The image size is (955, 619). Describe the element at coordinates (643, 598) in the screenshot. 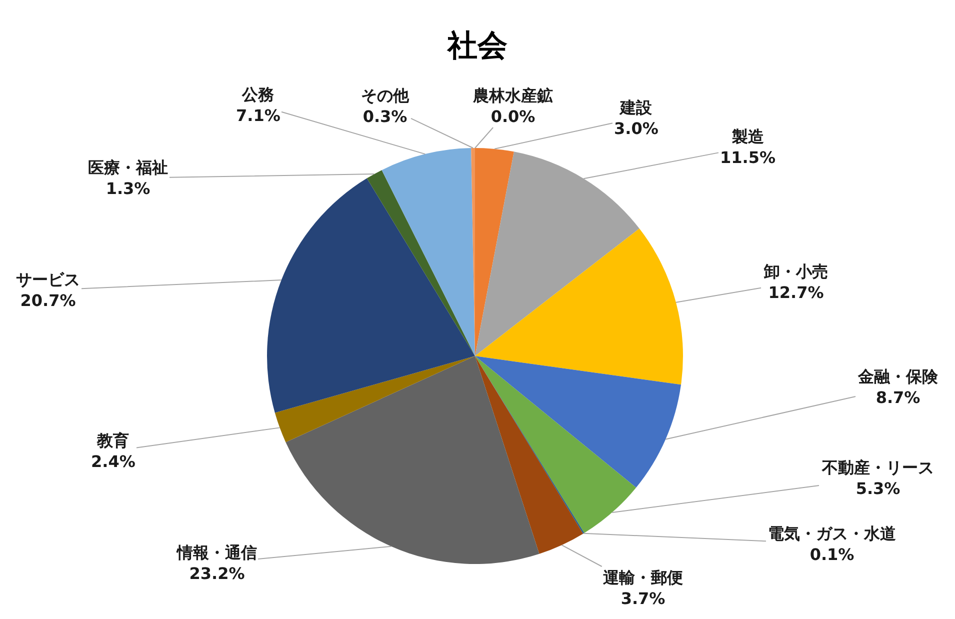

I see `data-label: 3.7%` at that location.